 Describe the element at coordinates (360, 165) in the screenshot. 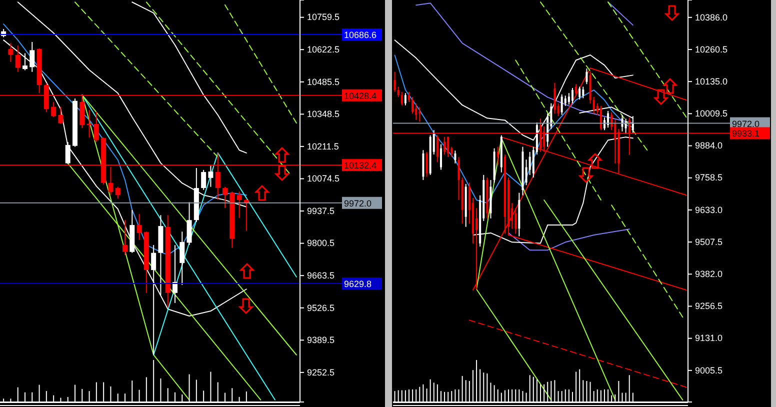

I see `ref-line-label: 10132.4` at that location.